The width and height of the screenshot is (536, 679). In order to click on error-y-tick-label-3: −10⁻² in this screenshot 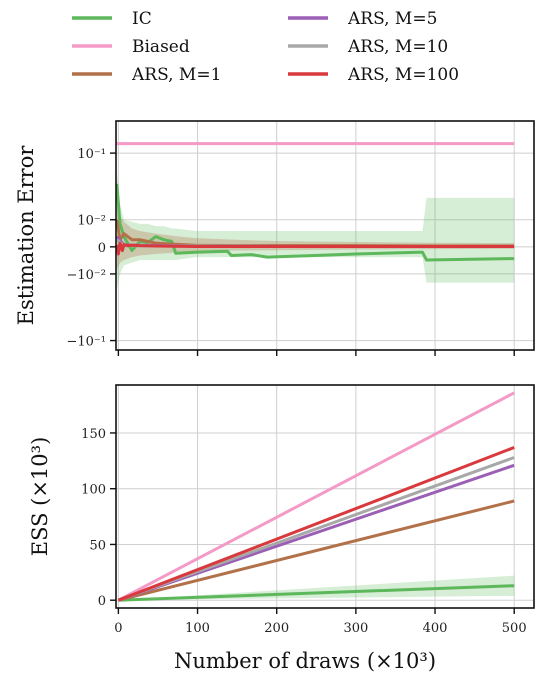, I will do `click(86, 275)`.